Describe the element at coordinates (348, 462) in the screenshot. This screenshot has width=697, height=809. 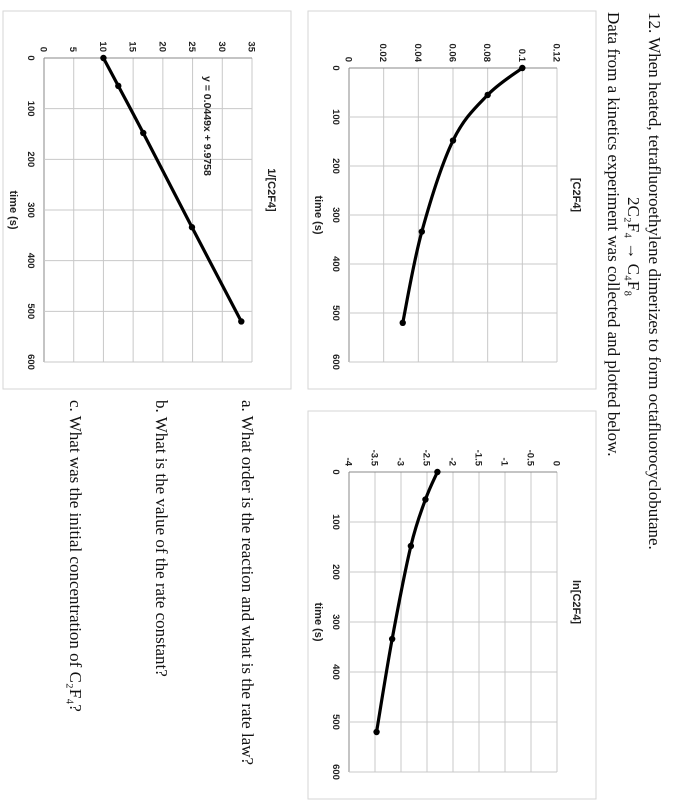
I see `y-tick-label: -4` at that location.